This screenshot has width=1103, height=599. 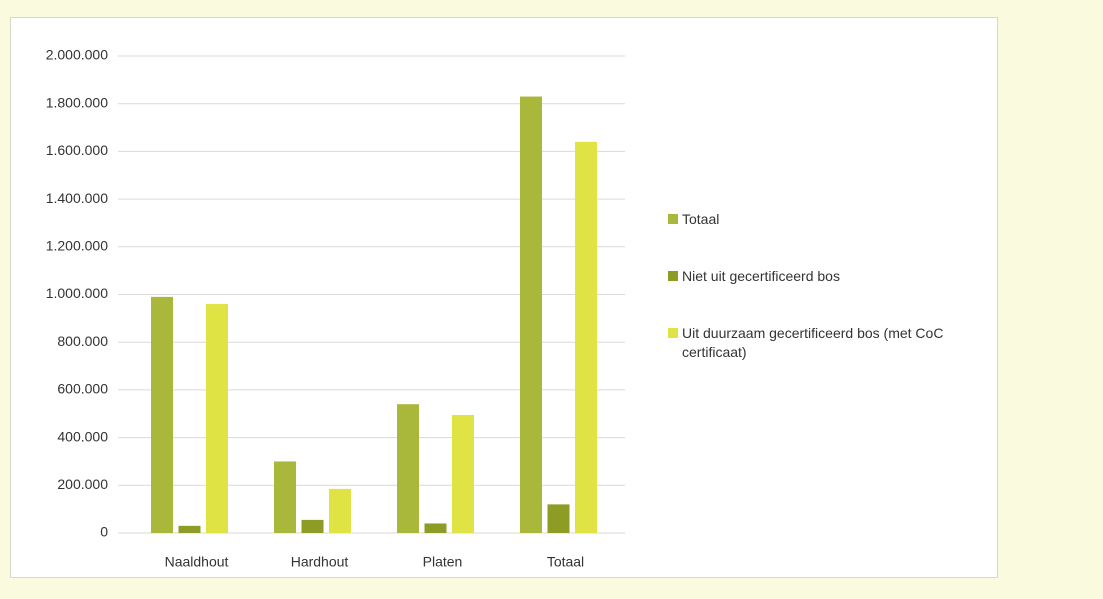 I want to click on y-tick-label: 0, so click(x=104, y=532).